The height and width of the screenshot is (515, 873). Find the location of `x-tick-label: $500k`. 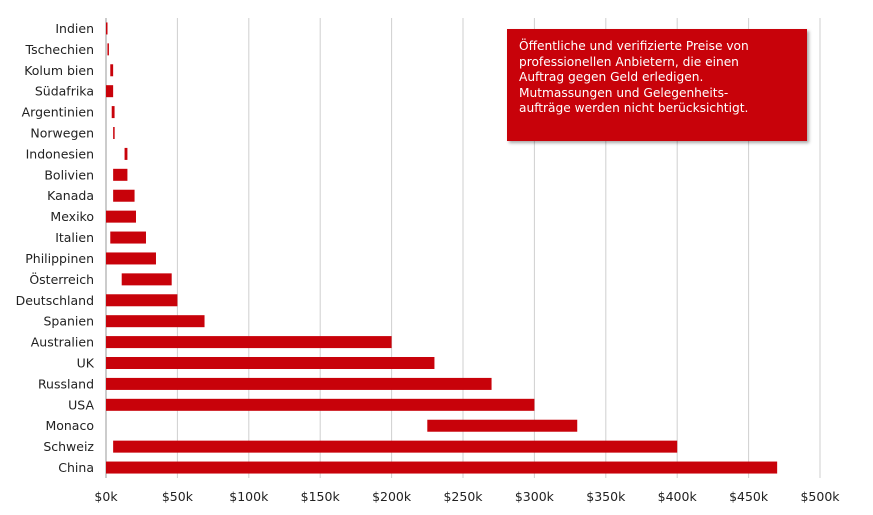

x-tick-label: $500k is located at coordinates (820, 496).